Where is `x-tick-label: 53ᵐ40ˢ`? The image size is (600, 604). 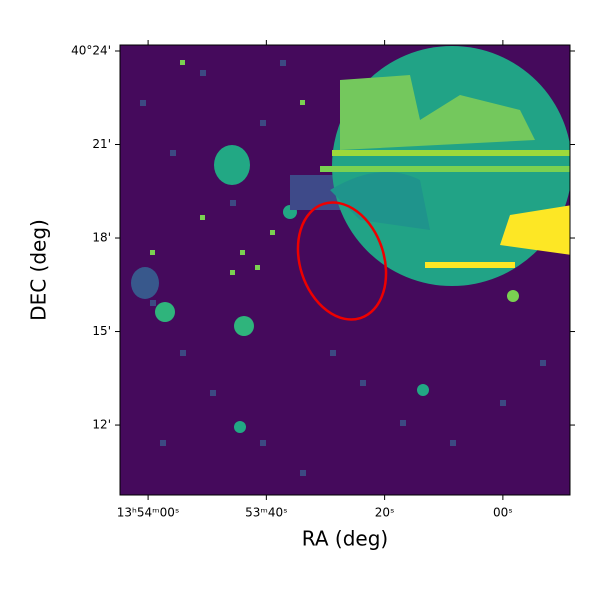
x-tick-label: 53ᵐ40ˢ is located at coordinates (266, 513).